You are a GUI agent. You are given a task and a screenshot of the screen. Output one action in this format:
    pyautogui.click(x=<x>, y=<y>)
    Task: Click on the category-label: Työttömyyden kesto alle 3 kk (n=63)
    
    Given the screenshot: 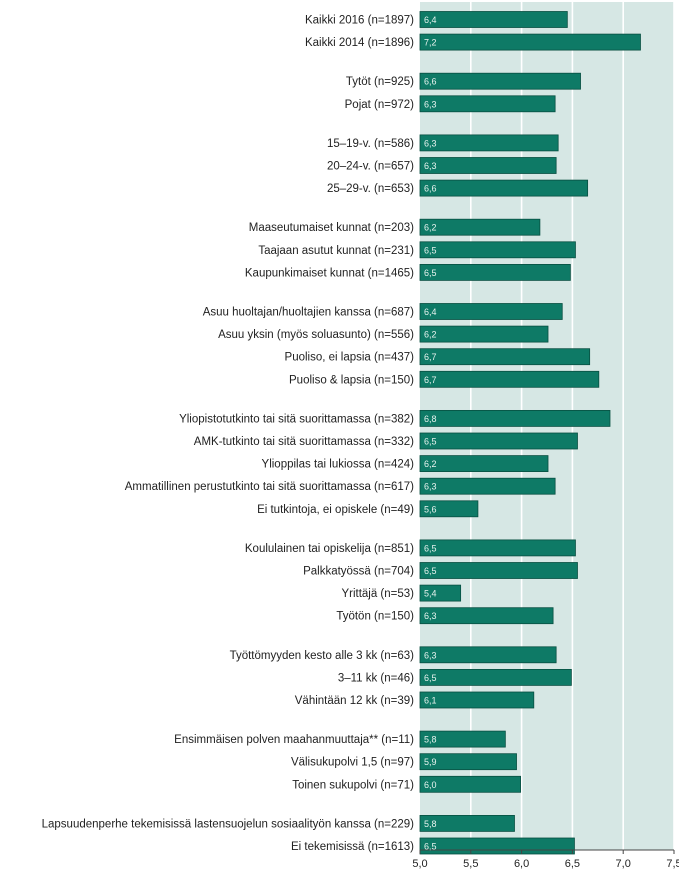 What is the action you would take?
    pyautogui.click(x=322, y=656)
    